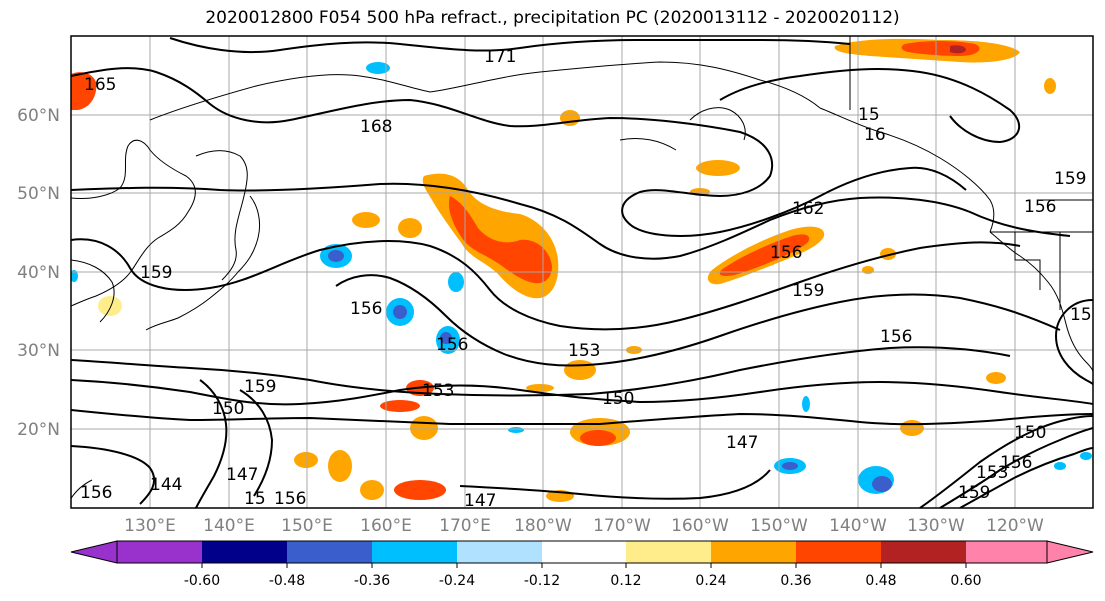  Describe the element at coordinates (625, 581) in the screenshot. I see `colorbar-tick-label: 0.12` at that location.